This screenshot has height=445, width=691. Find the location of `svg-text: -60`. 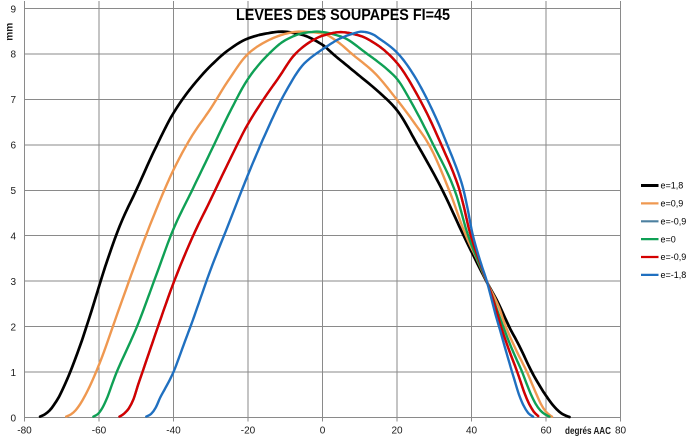

svg-text: -60 is located at coordinates (99, 431).